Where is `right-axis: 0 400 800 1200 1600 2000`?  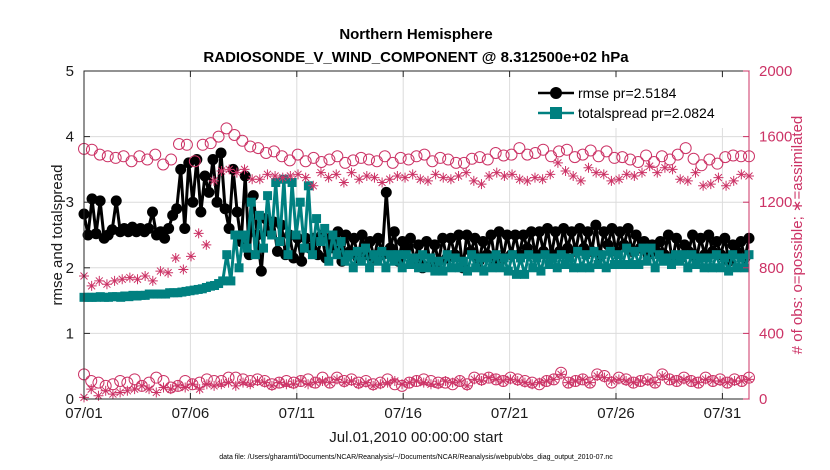
right-axis: 0 400 800 1200 1600 2000 is located at coordinates (767, 235).